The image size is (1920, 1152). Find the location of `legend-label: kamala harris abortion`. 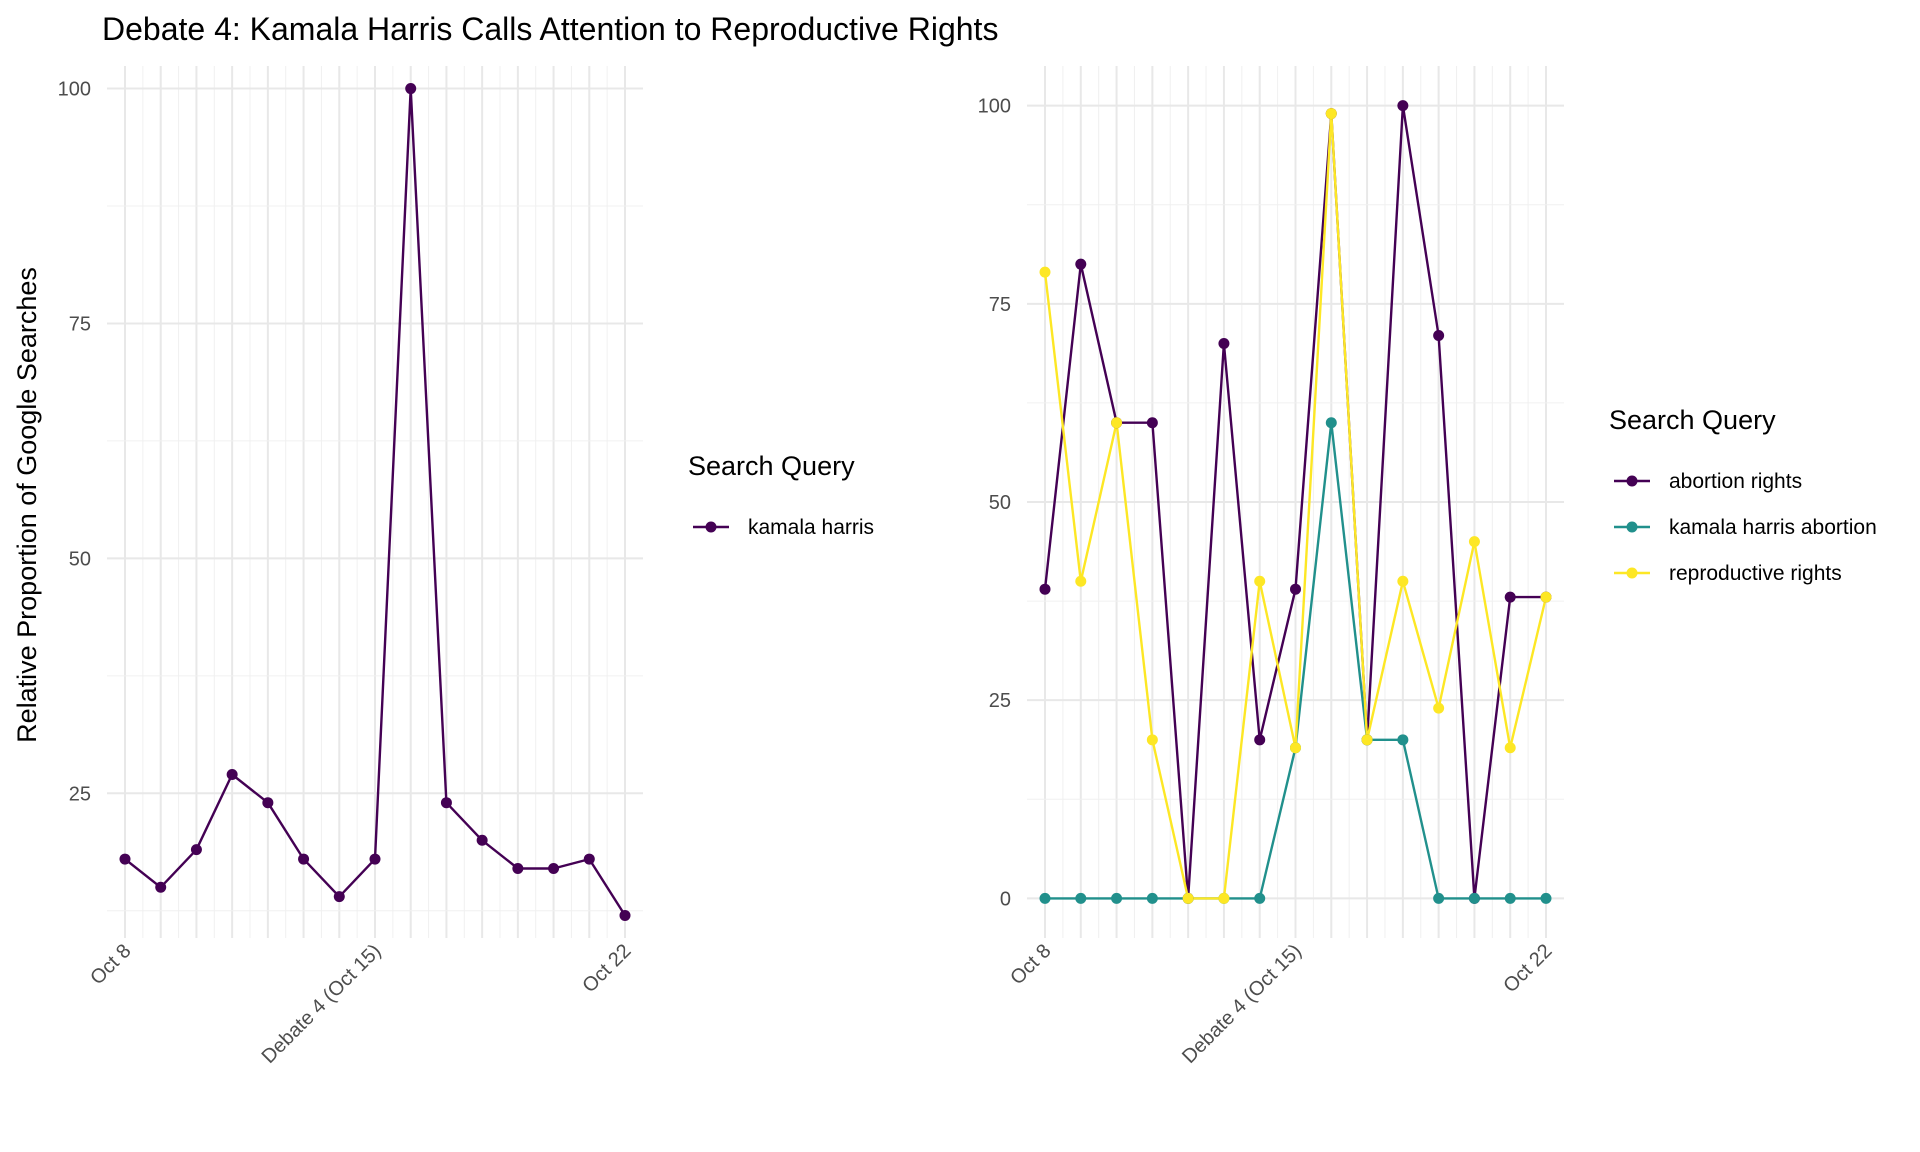

legend-label: kamala harris abortion is located at coordinates (1773, 527).